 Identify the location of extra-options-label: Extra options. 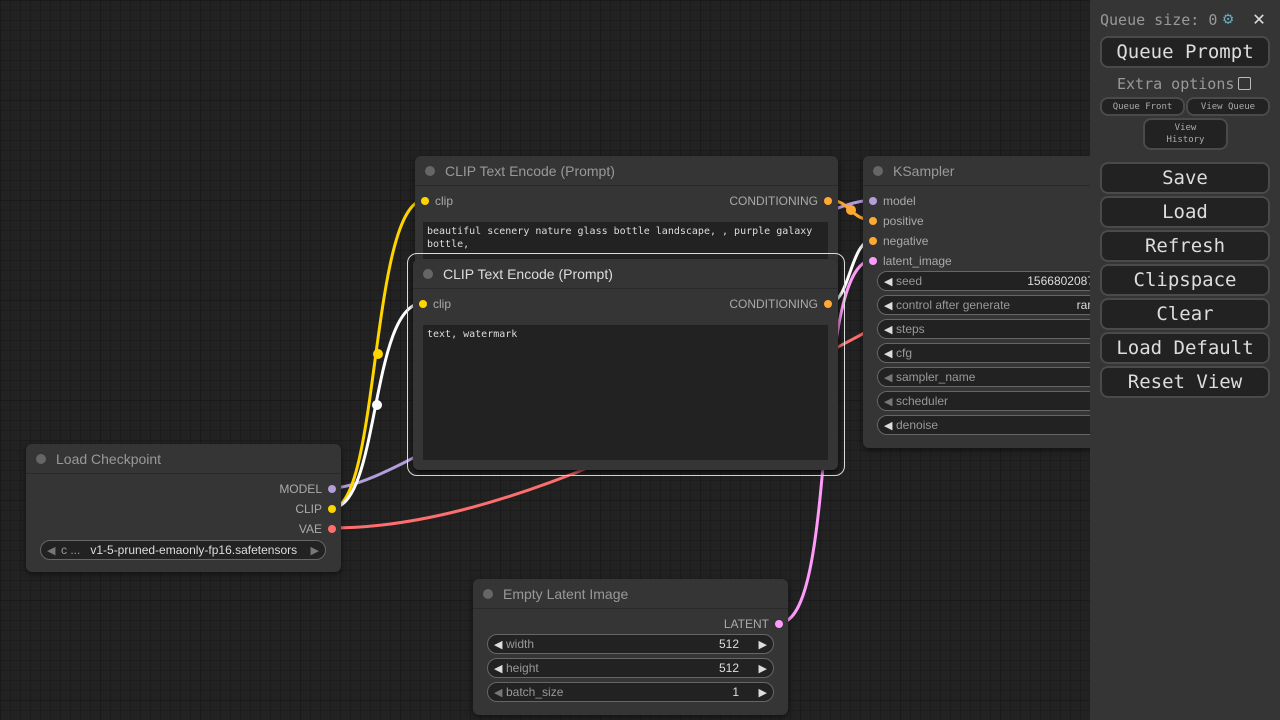
(1176, 84).